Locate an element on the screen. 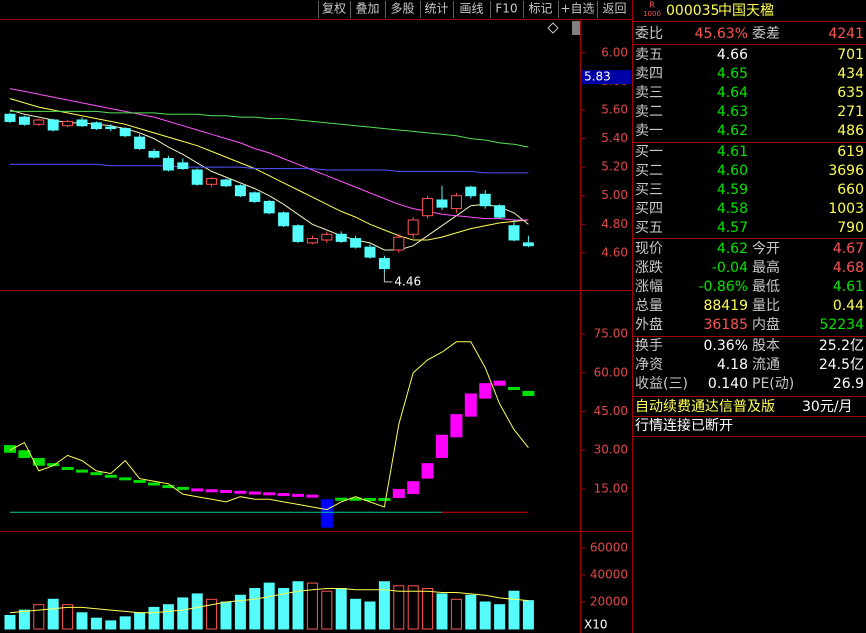  toolbar-button: 返回 is located at coordinates (614, 9).